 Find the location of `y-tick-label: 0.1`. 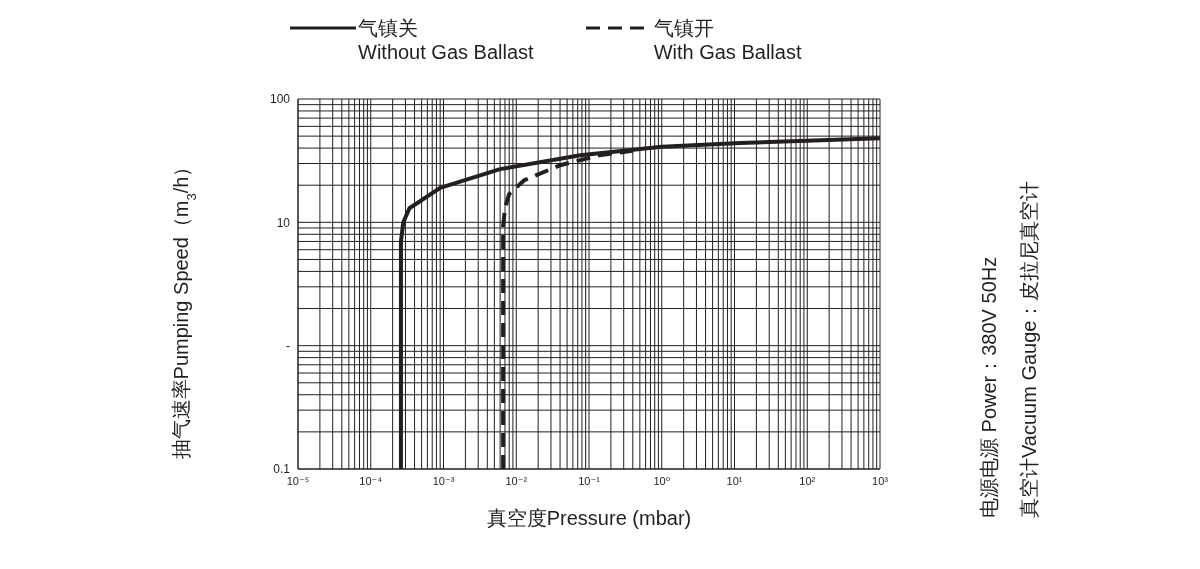

y-tick-label: 0.1 is located at coordinates (282, 469).